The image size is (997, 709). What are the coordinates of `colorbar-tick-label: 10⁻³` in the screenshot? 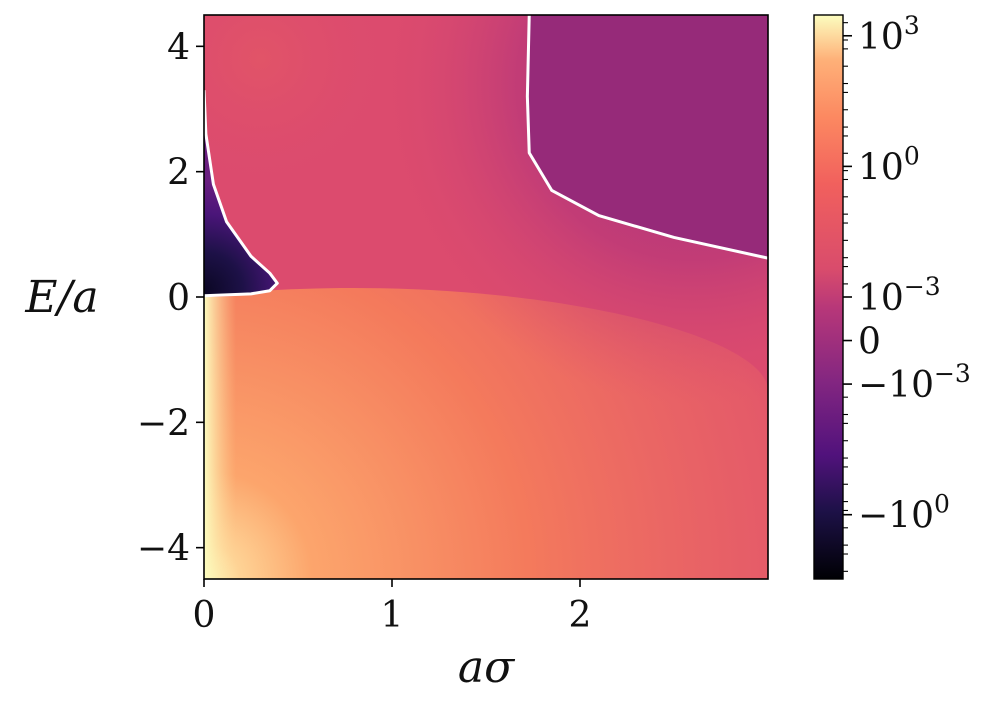 It's located at (899, 295).